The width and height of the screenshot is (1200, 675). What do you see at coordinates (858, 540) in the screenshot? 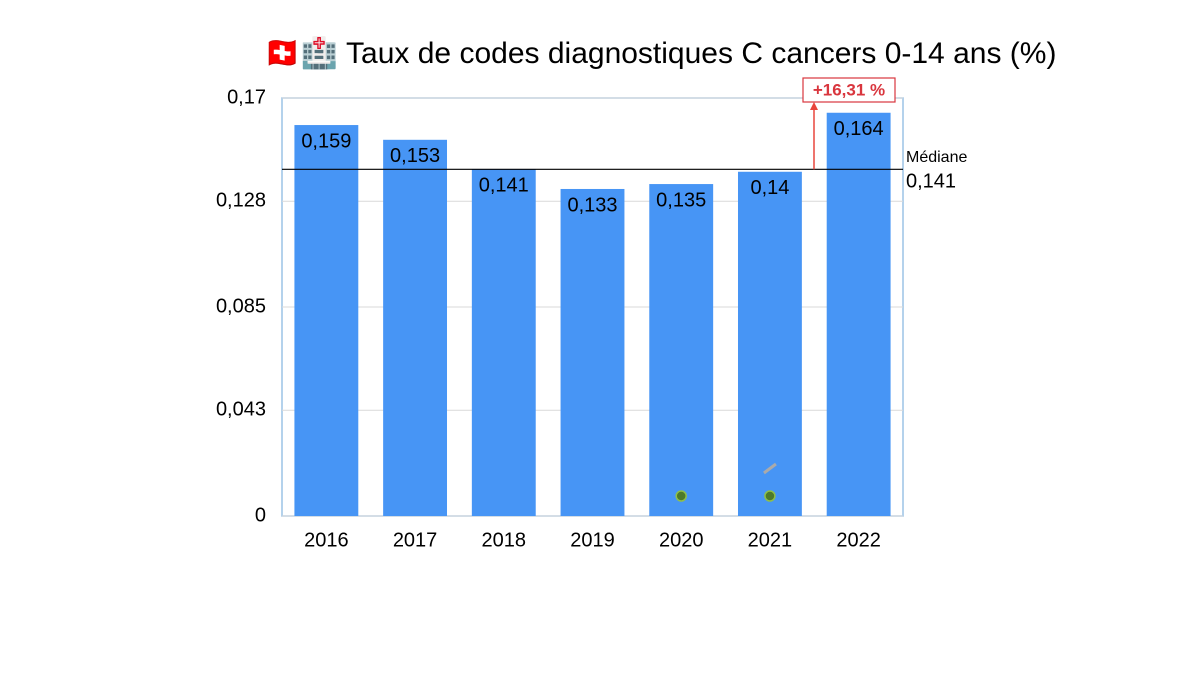
I see `x-tick-label: 2022` at bounding box center [858, 540].